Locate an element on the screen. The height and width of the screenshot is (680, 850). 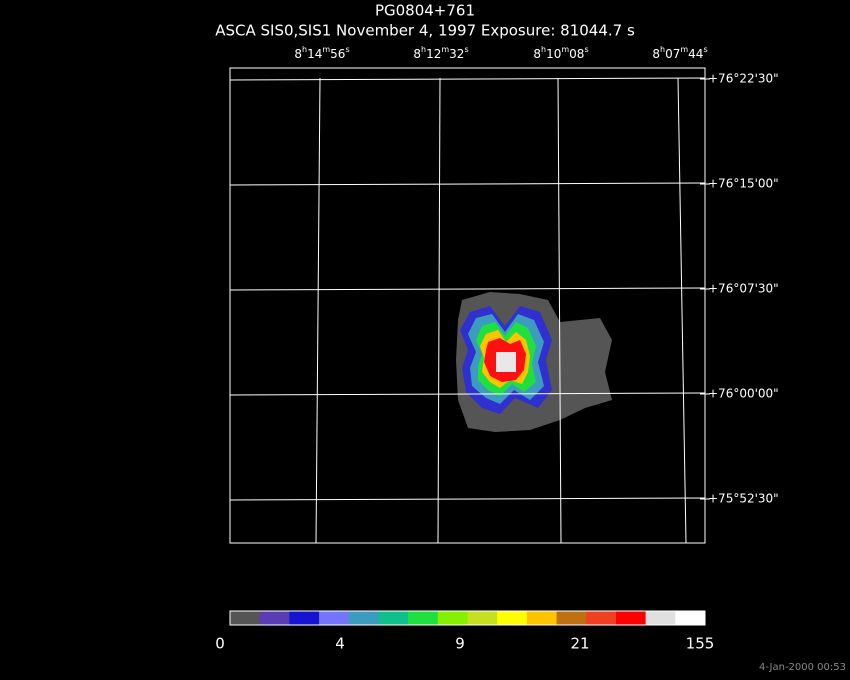
colorbar-tick-label: 0 is located at coordinates (220, 644).